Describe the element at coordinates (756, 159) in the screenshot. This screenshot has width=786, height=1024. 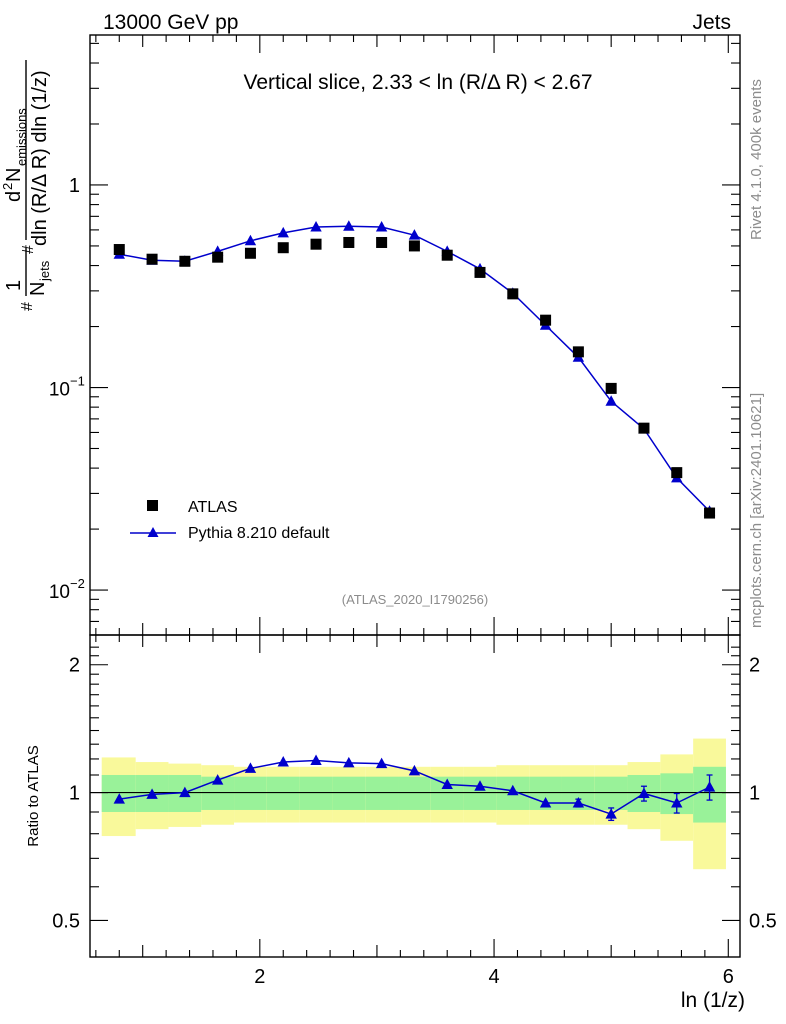
I see `rivet-label: Rivet 4.1.0, 400k events` at that location.